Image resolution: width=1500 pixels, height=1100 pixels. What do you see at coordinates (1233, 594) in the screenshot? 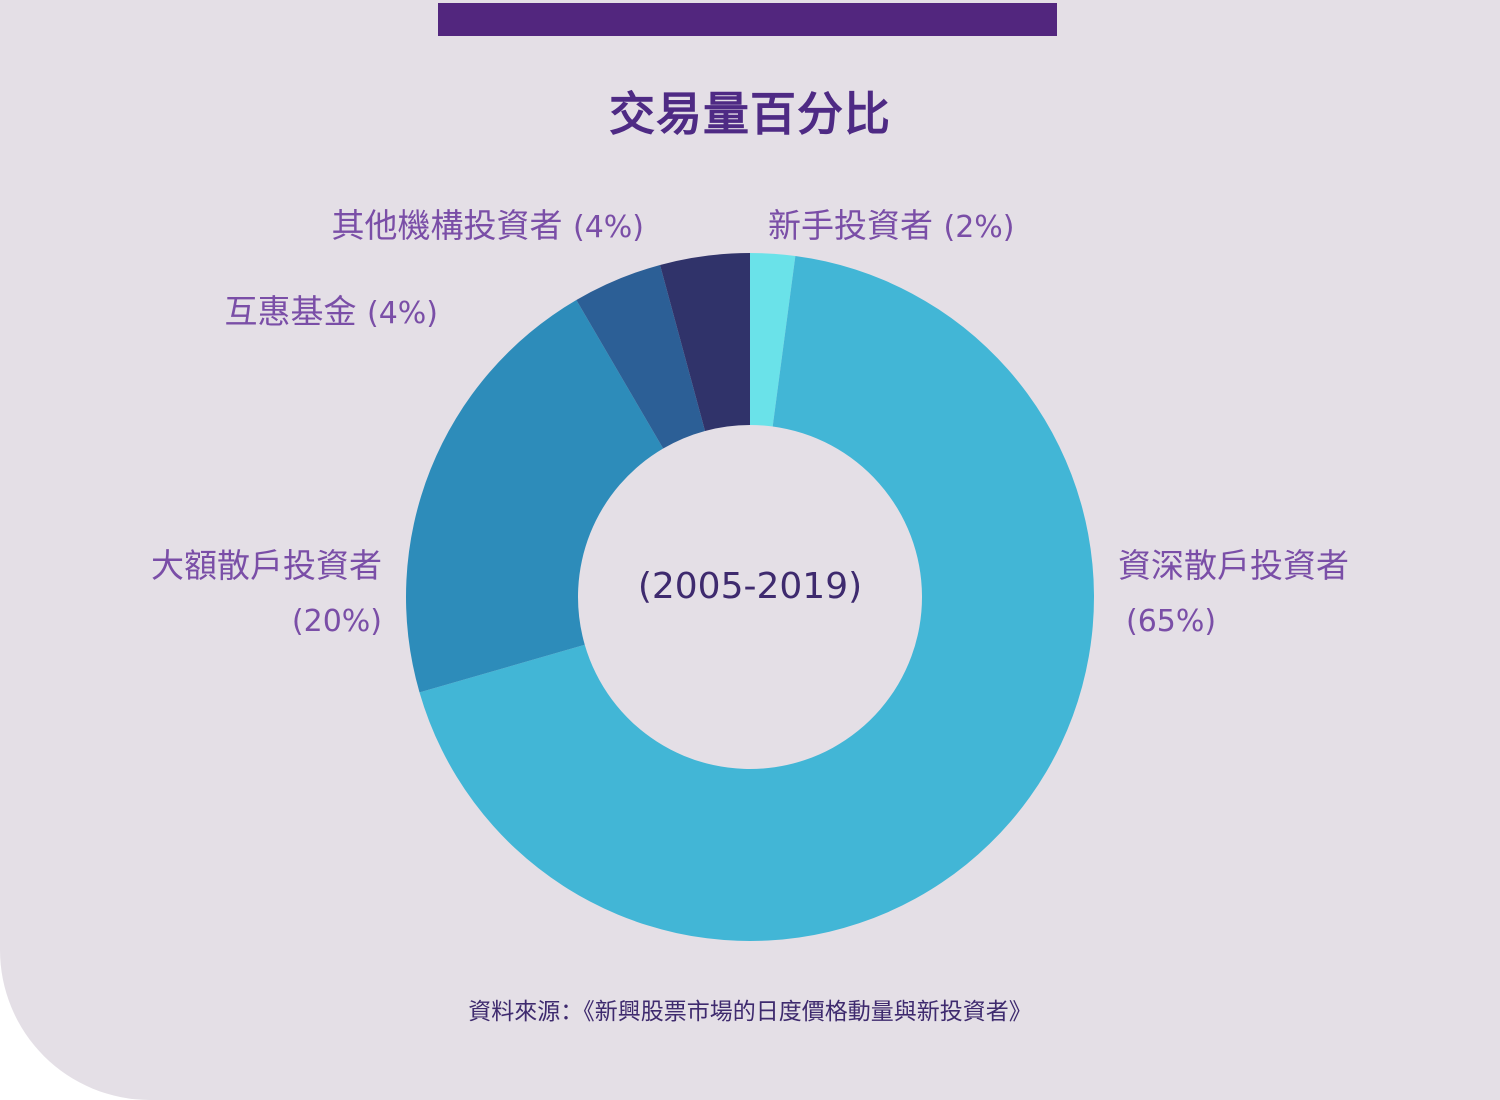
I see `label-experienced-retail: 資深散戶投資者 (65%)` at bounding box center [1233, 594].